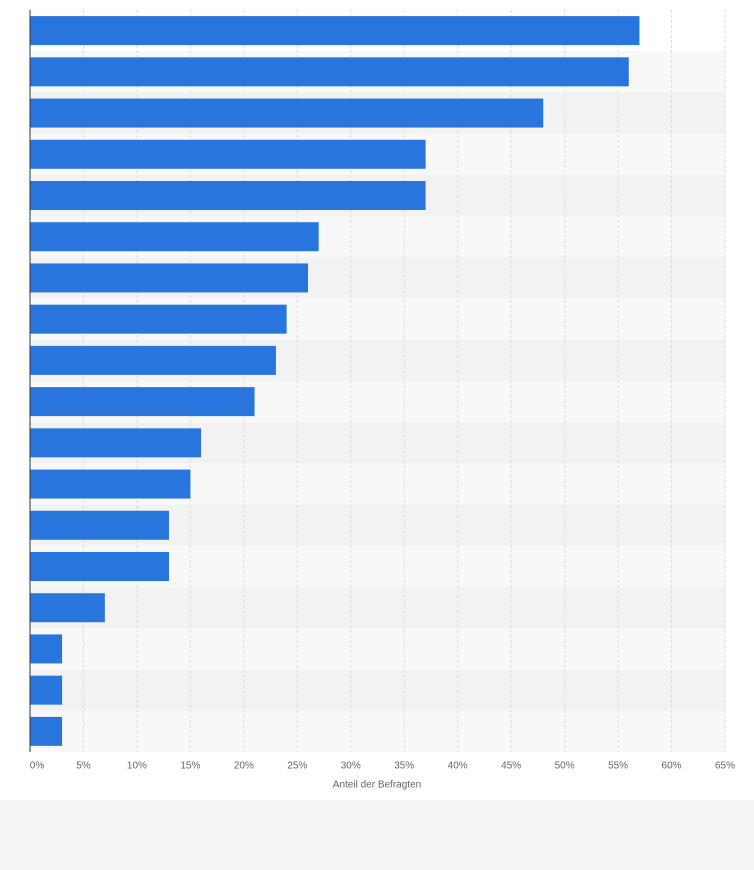 This screenshot has width=754, height=870. What do you see at coordinates (725, 766) in the screenshot?
I see `x-tick-label: 65%` at bounding box center [725, 766].